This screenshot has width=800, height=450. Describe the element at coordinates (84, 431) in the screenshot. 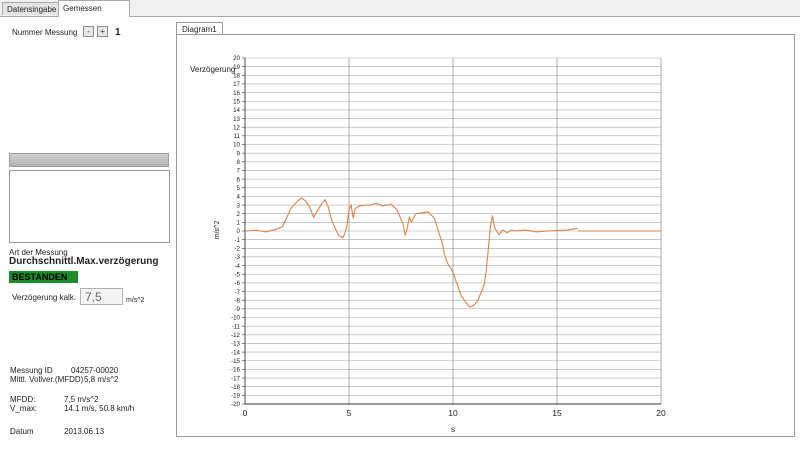

I see `datum-value: 2013.06.13` at that location.